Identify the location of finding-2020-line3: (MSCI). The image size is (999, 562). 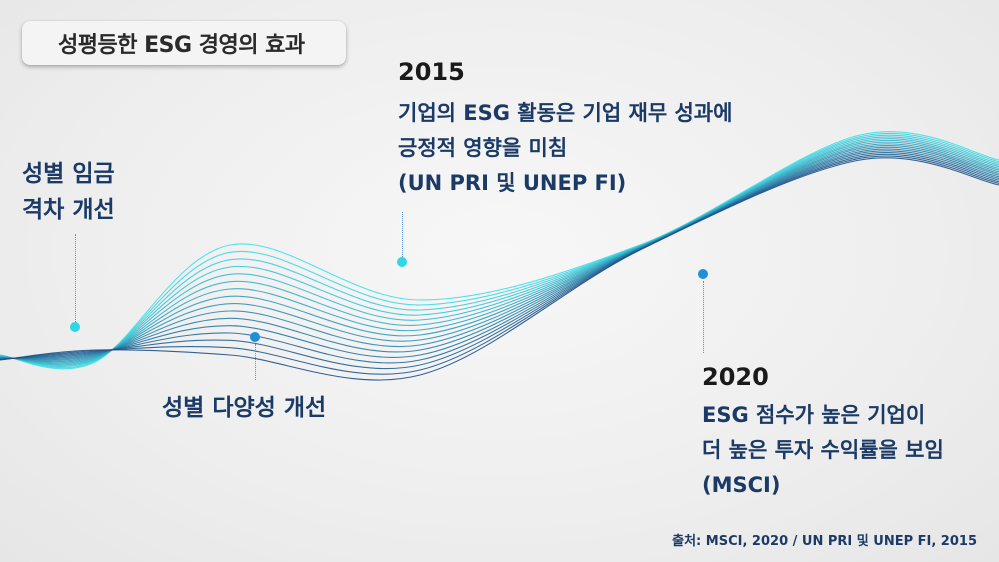
(741, 485).